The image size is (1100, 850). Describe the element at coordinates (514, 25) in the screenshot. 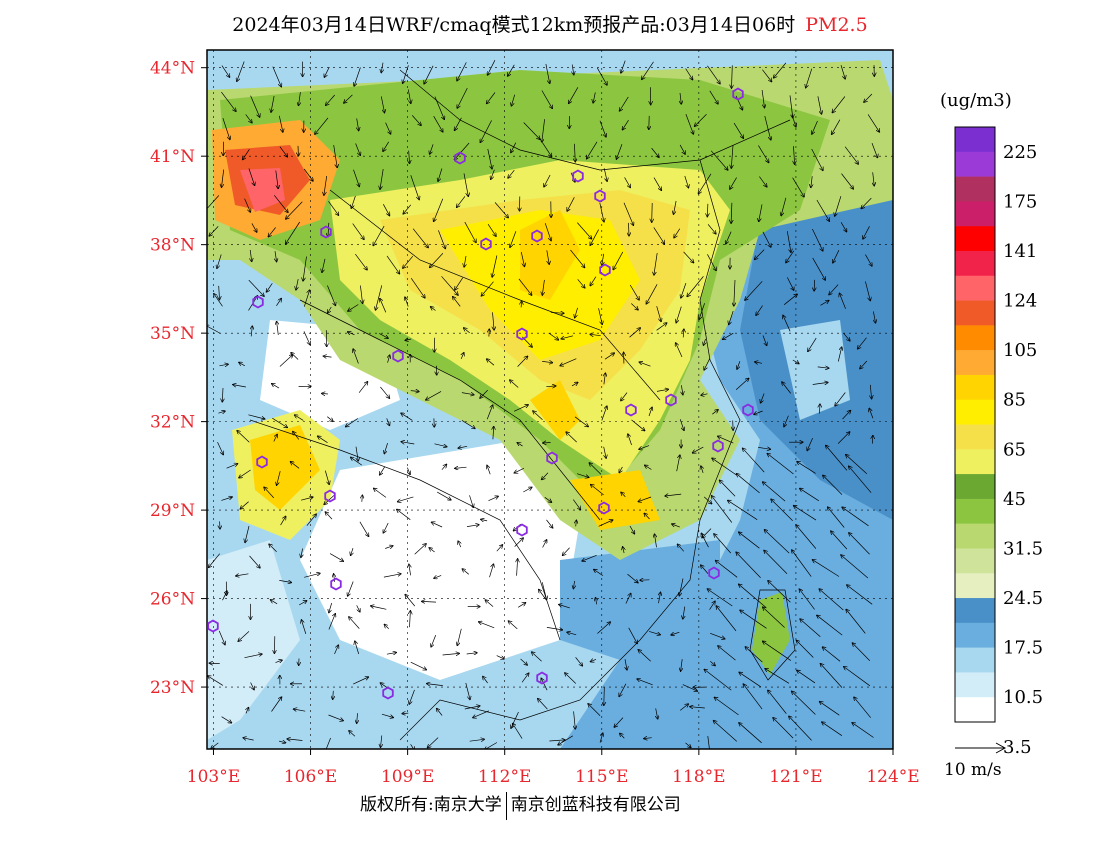

I see `title-main: 2024年03月14日WRF/cmaq模式12km预报产品:03月14日06时` at that location.